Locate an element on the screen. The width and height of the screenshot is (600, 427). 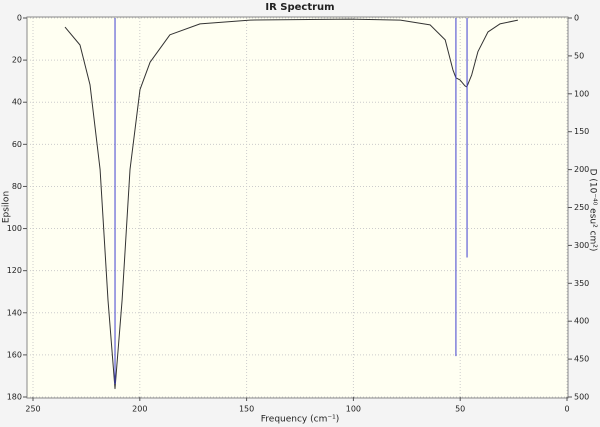
y-tick-label: 160 is located at coordinates (14, 354).